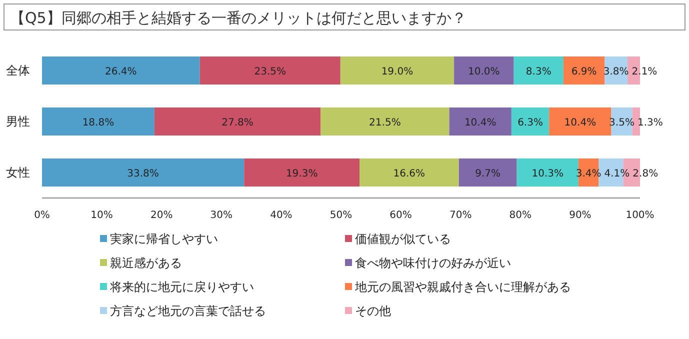 Image resolution: width=689 pixels, height=339 pixels. I want to click on data-label: 9.7%, so click(488, 174).